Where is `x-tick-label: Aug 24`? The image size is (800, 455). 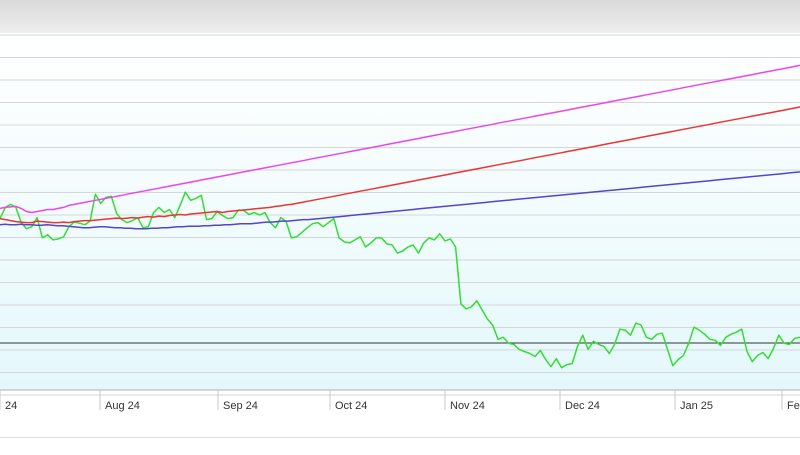 x-tick-label: Aug 24 is located at coordinates (122, 406).